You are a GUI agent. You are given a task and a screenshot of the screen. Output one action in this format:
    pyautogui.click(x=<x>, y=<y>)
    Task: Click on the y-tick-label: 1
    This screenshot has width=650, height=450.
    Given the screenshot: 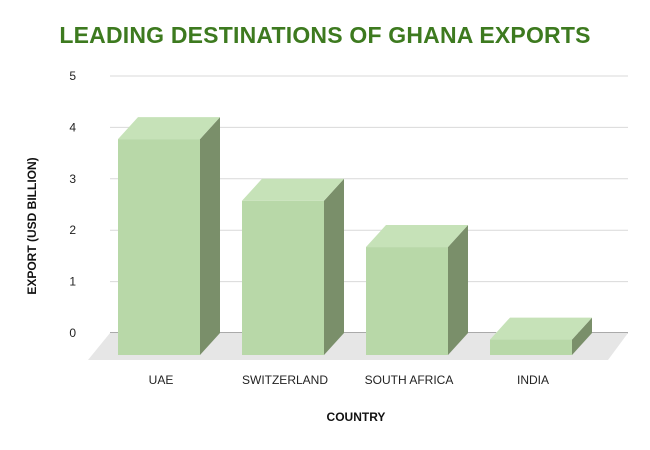 What is the action you would take?
    pyautogui.click(x=72, y=282)
    